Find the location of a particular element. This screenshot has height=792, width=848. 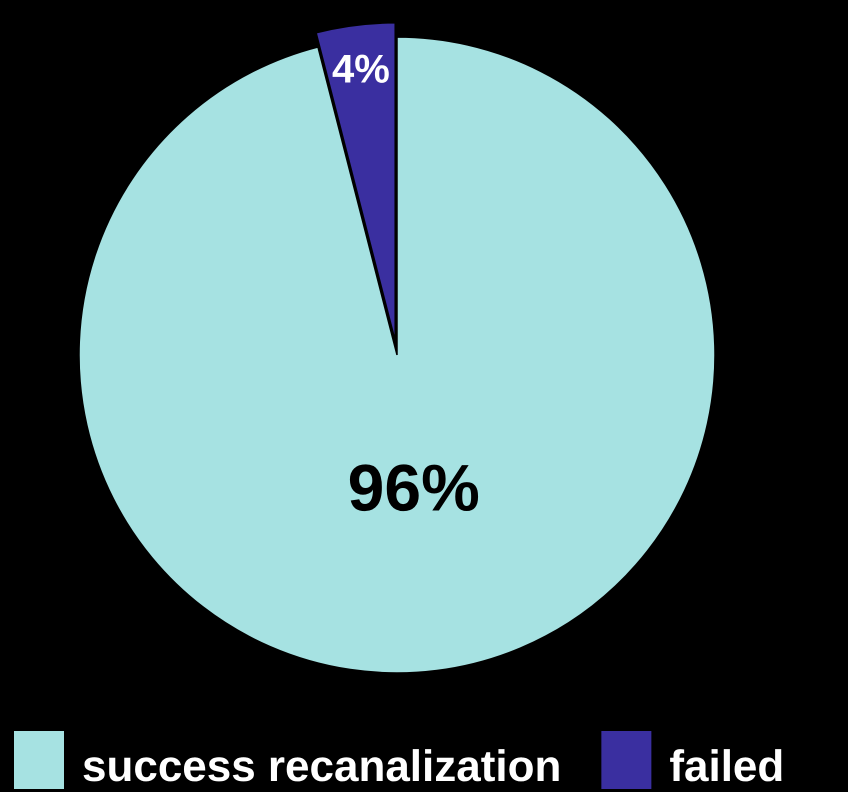

data-label: 4% is located at coordinates (361, 69).